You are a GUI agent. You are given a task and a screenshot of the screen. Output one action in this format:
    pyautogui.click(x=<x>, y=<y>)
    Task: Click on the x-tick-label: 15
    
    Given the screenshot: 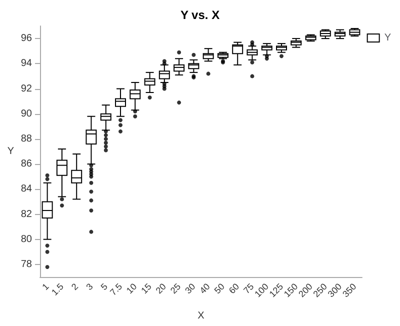 What is the action you would take?
    pyautogui.click(x=146, y=288)
    